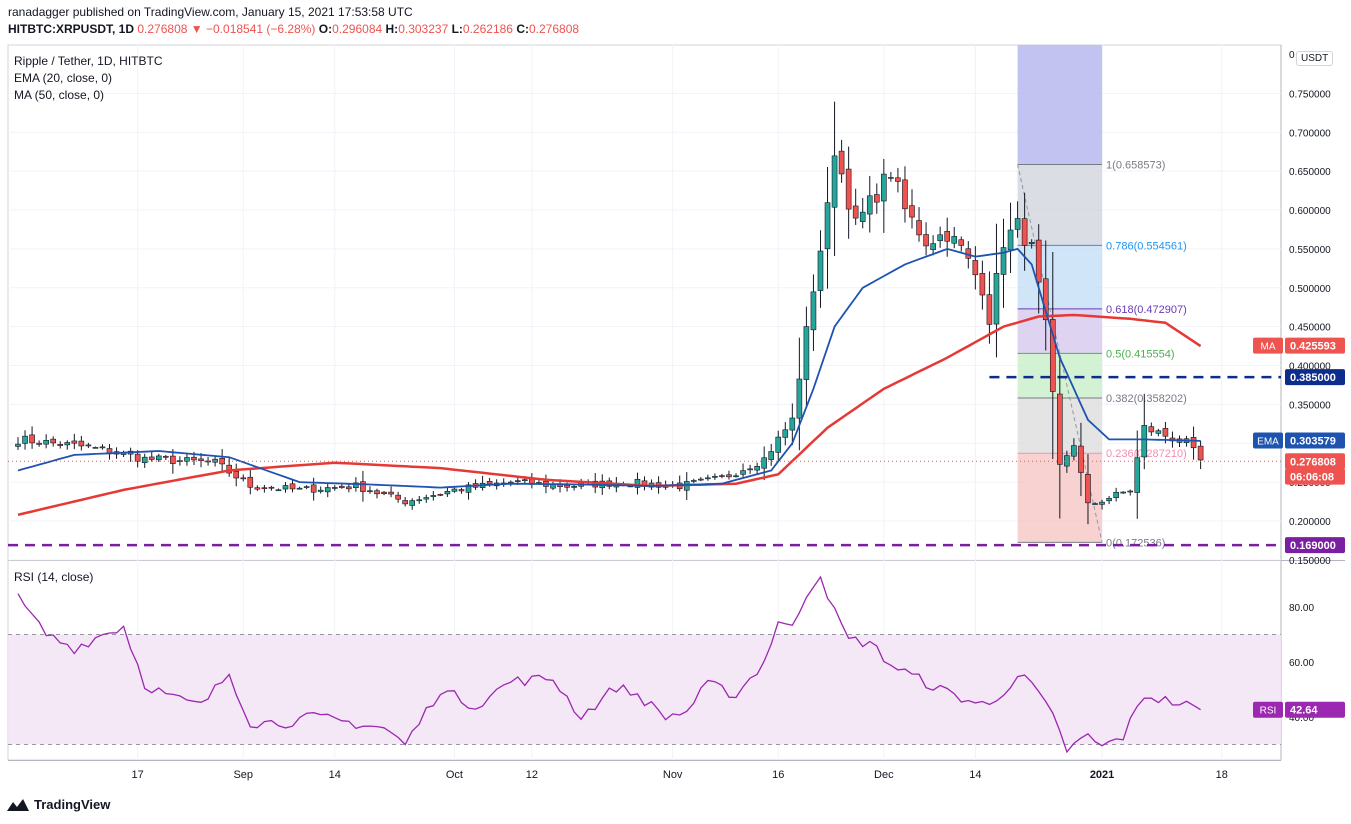 The width and height of the screenshot is (1351, 824). Describe the element at coordinates (1135, 543) in the screenshot. I see `fib-level-label: 0(0.172536)` at that location.